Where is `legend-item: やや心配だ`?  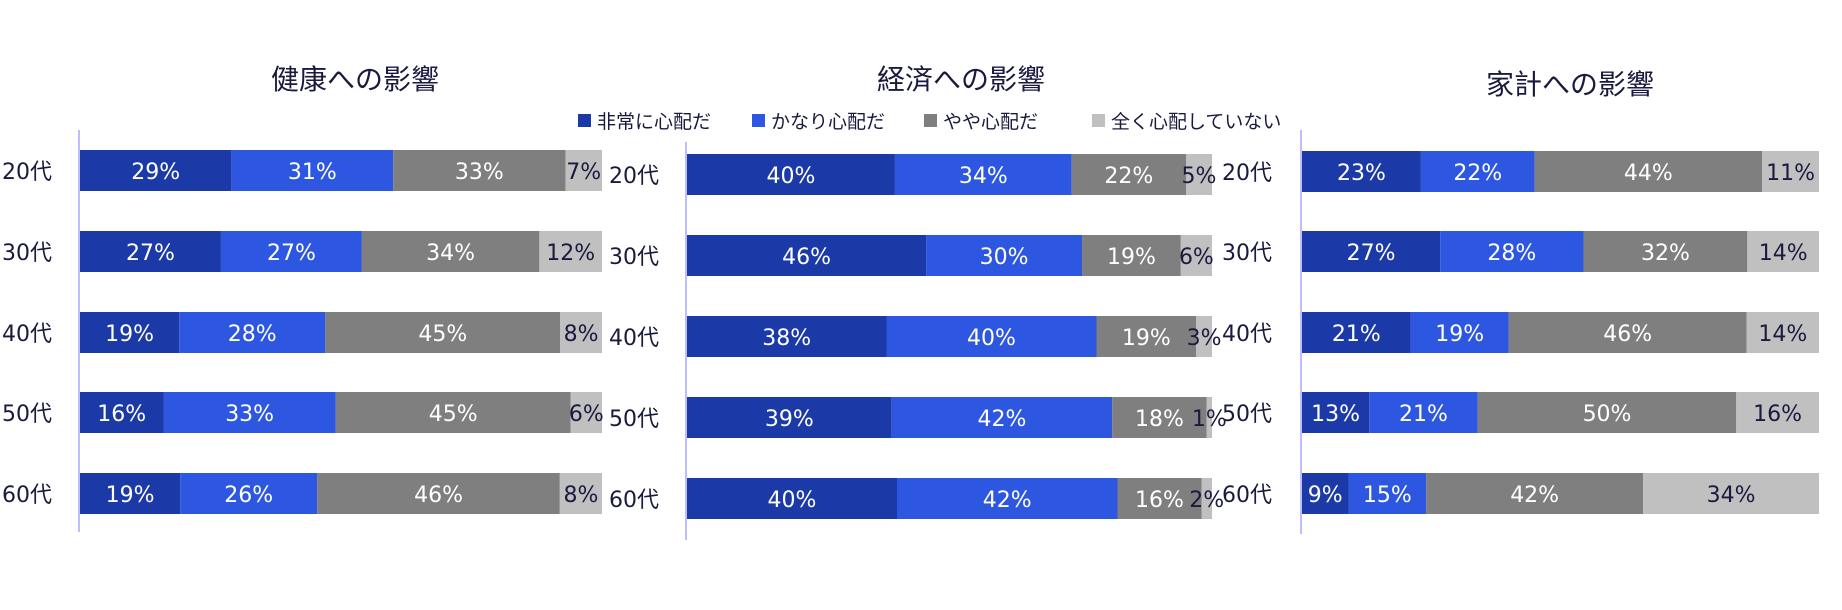 legend-item: やや心配だ is located at coordinates (981, 122).